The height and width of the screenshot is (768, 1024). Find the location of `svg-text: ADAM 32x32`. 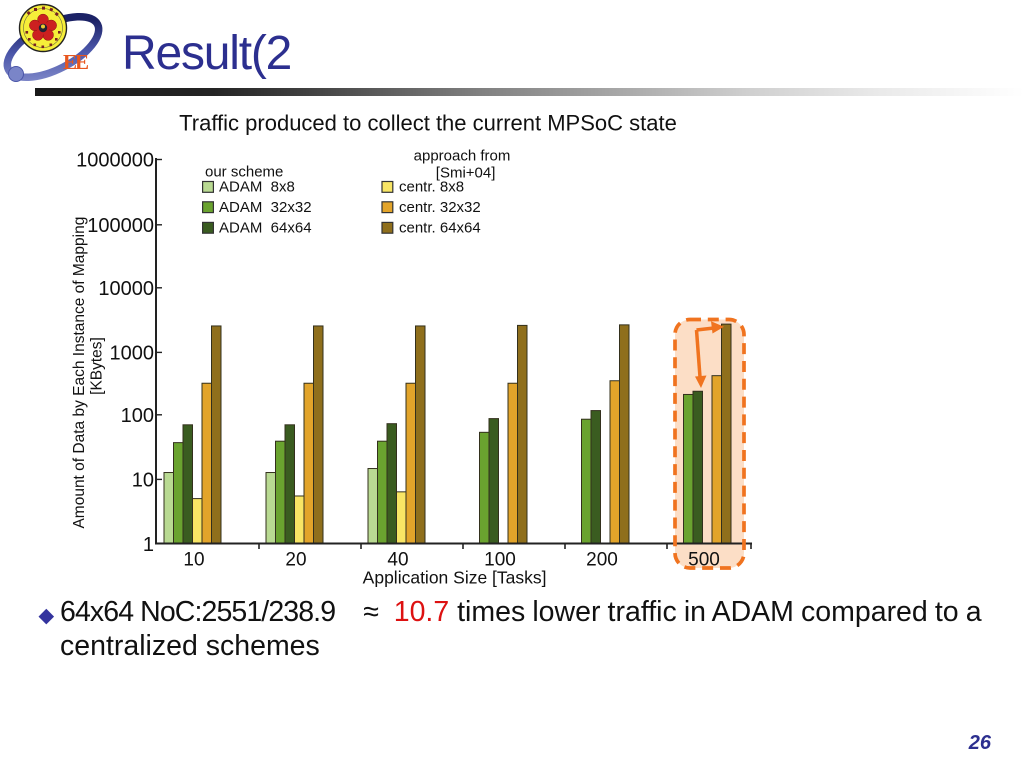

svg-text: ADAM 32x32 is located at coordinates (265, 207).